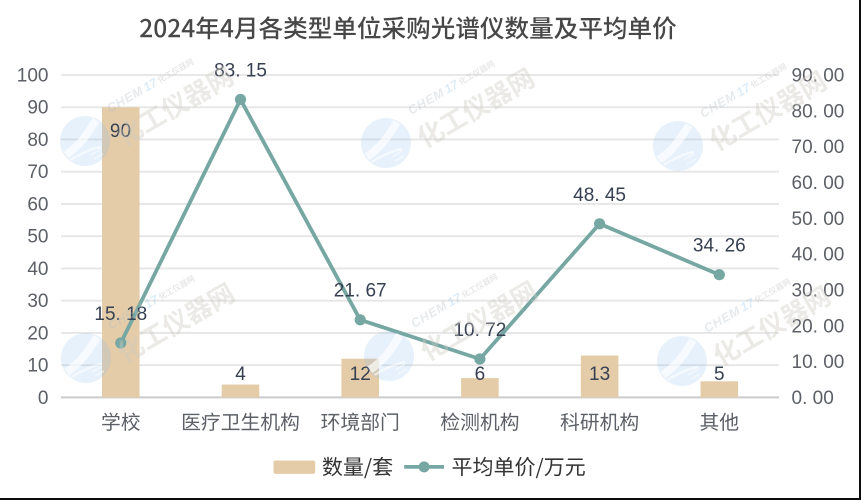 Image resolution: width=861 pixels, height=500 pixels. Describe the element at coordinates (37, 269) in the screenshot. I see `svg-text: 40` at that location.